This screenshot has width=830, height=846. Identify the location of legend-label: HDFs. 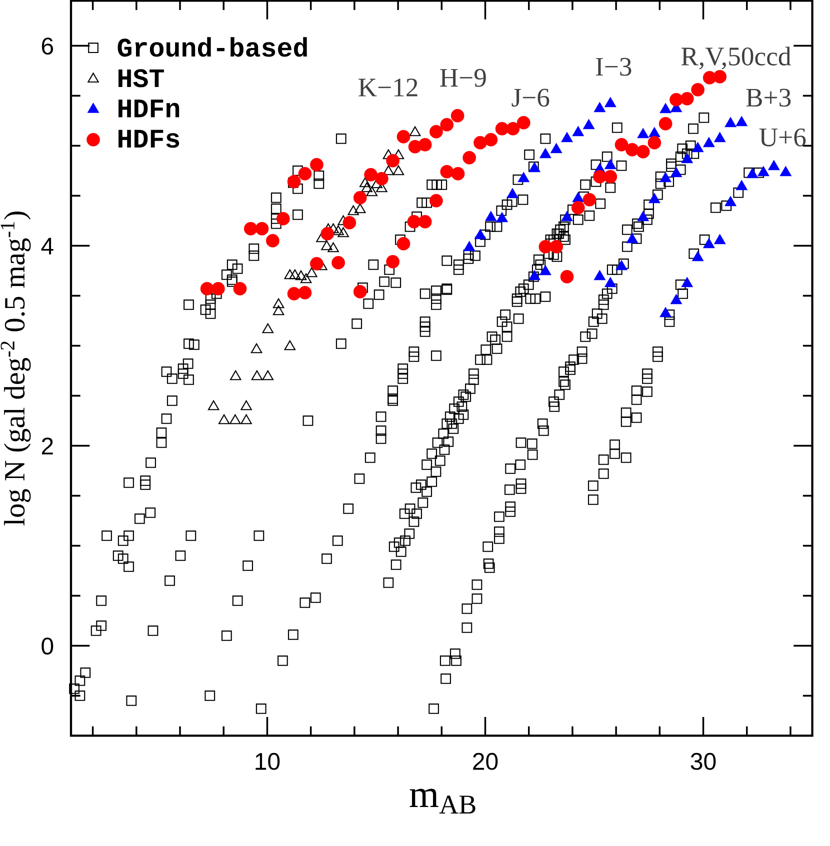
(149, 139).